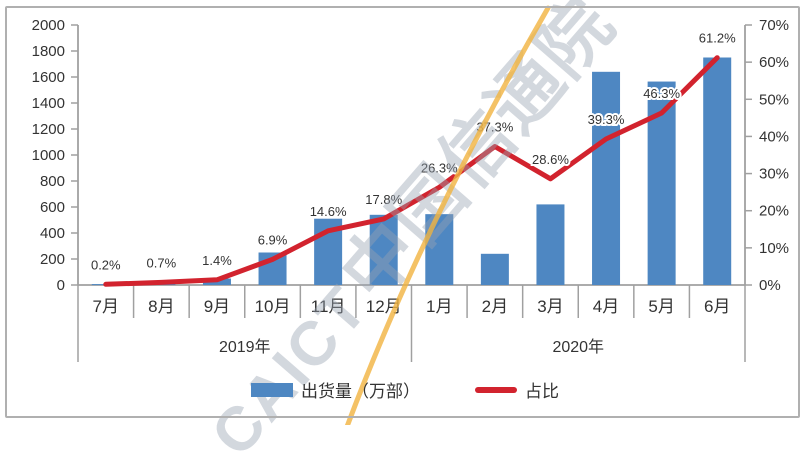 This screenshot has height=474, width=810. Describe the element at coordinates (161, 306) in the screenshot. I see `month-label: 8月` at that location.